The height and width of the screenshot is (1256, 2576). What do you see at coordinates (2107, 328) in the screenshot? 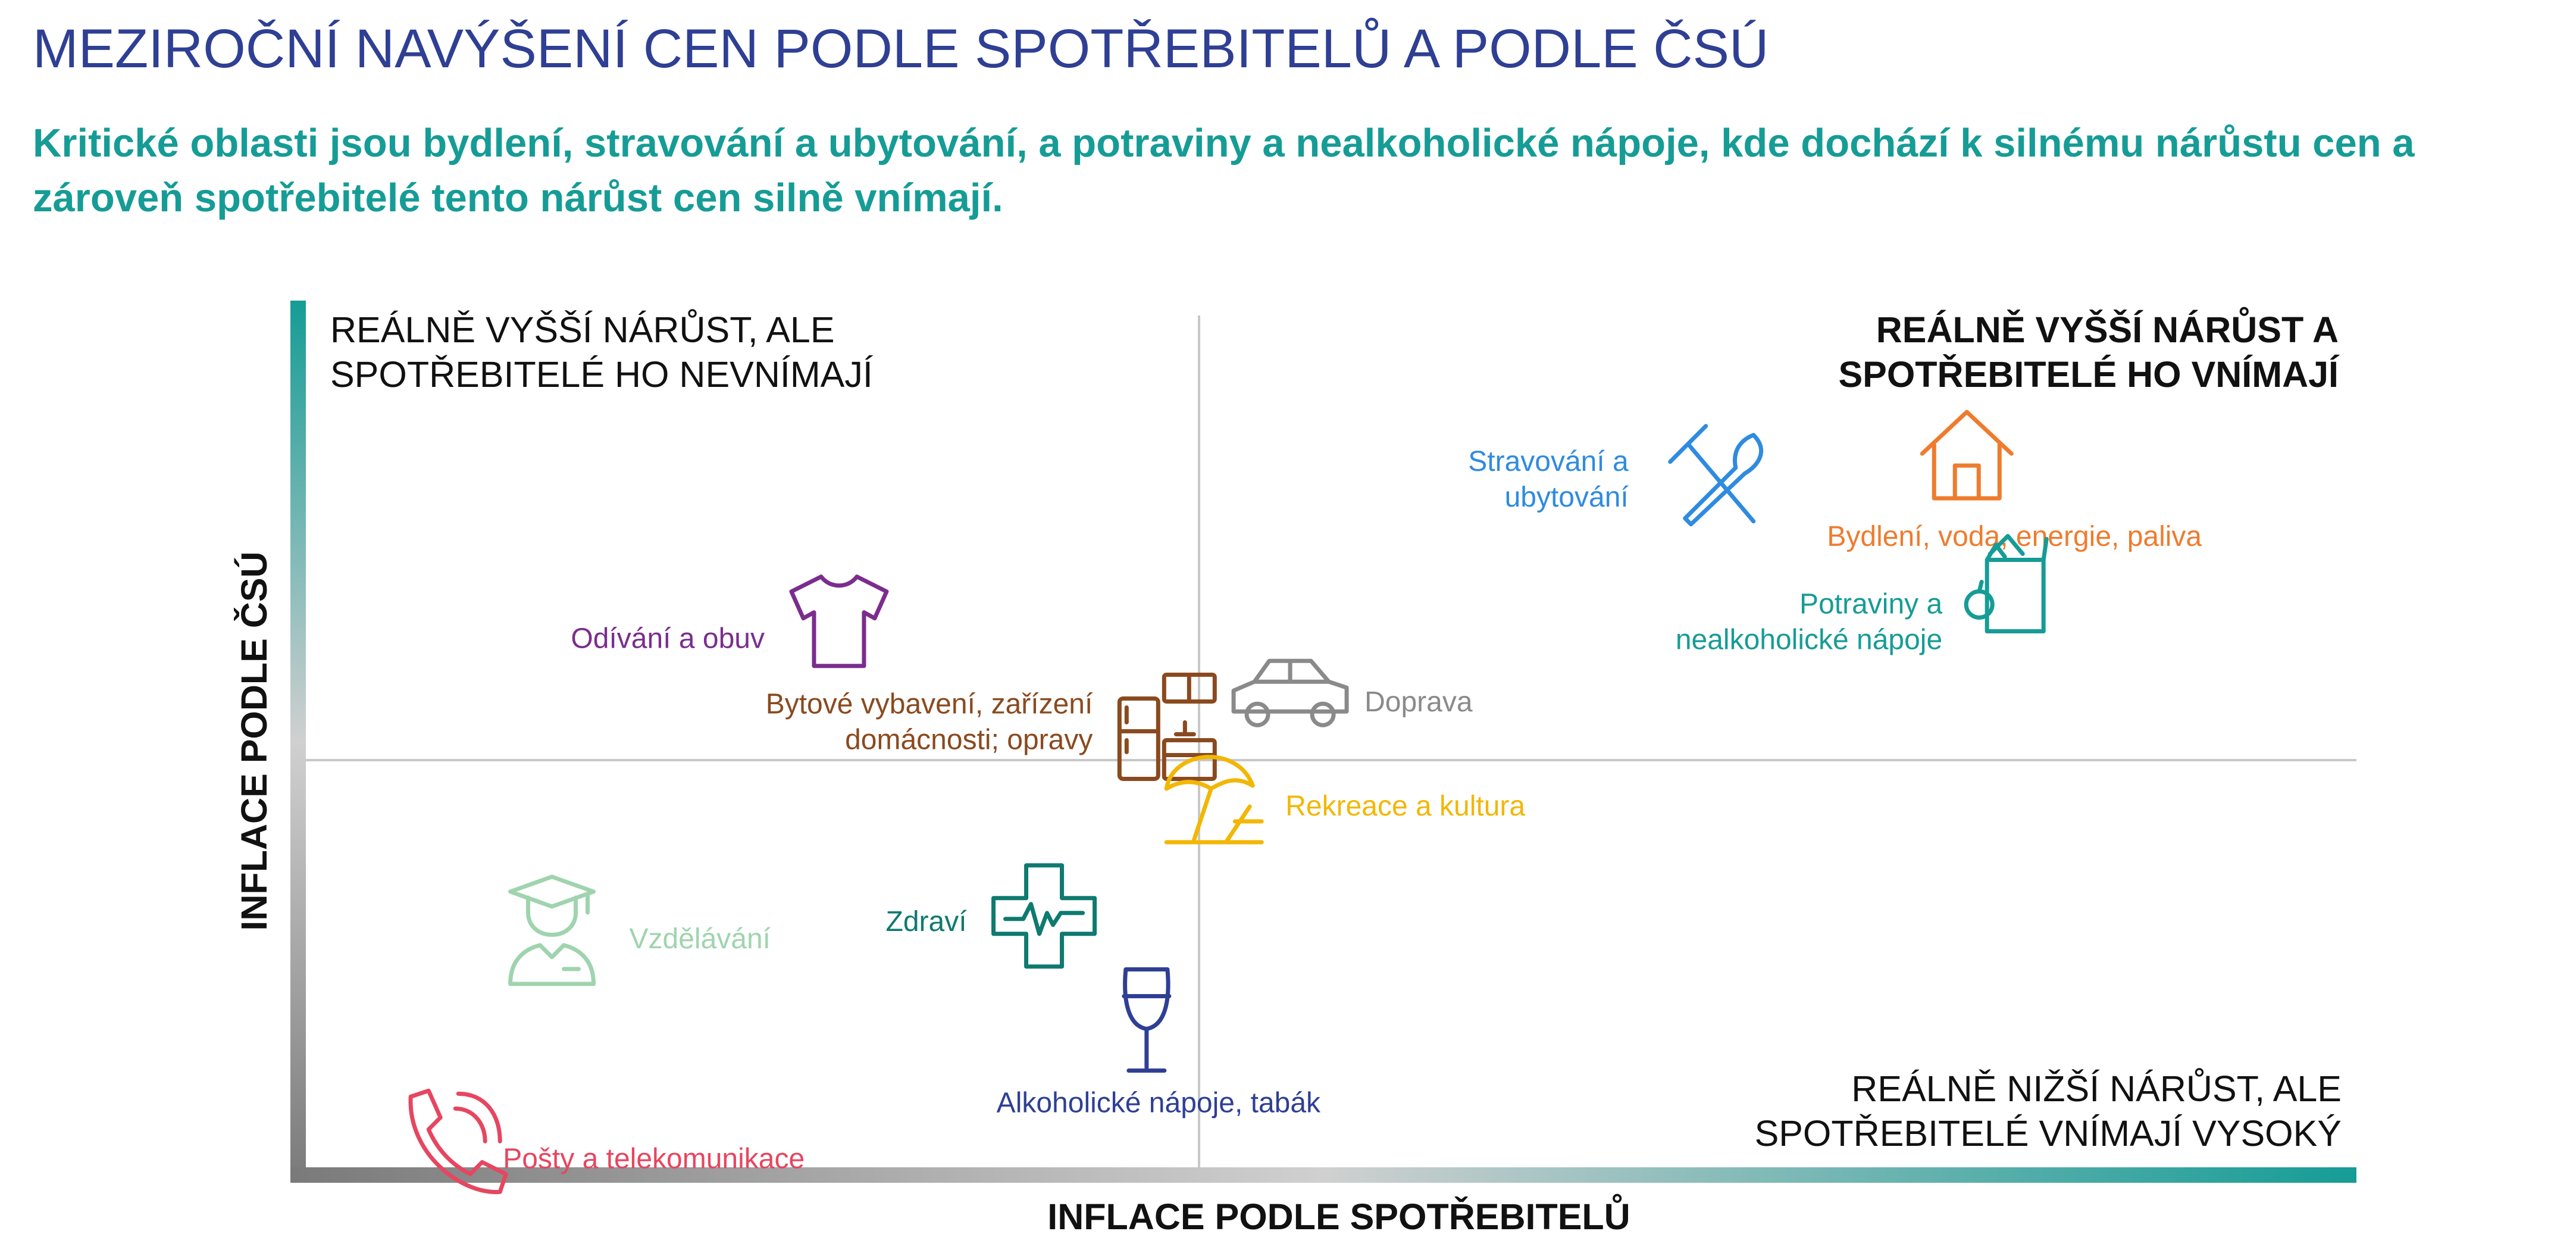
I see `quadrant-label-top-right-line-1: REÁLNĚ VYŠŠÍ NÁRŮST A` at bounding box center [2107, 328].